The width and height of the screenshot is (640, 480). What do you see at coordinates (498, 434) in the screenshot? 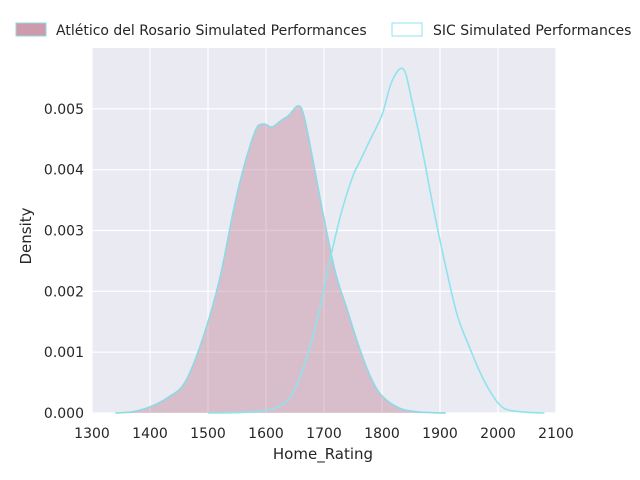
I see `x-tick-label: 2000` at bounding box center [498, 434].